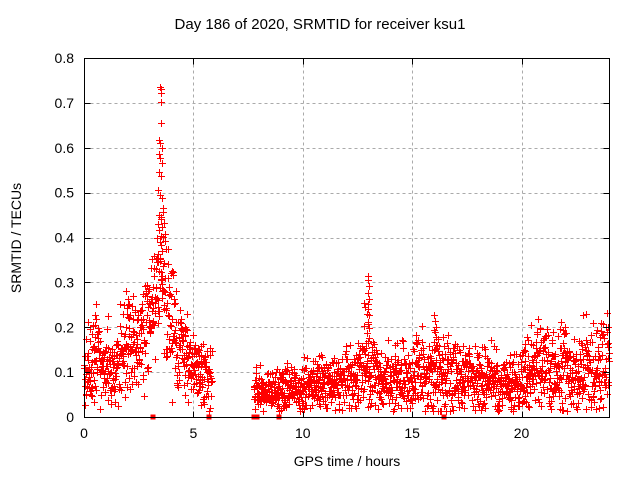 This screenshot has height=480, width=640. I want to click on x-tick-label: 10, so click(303, 433).